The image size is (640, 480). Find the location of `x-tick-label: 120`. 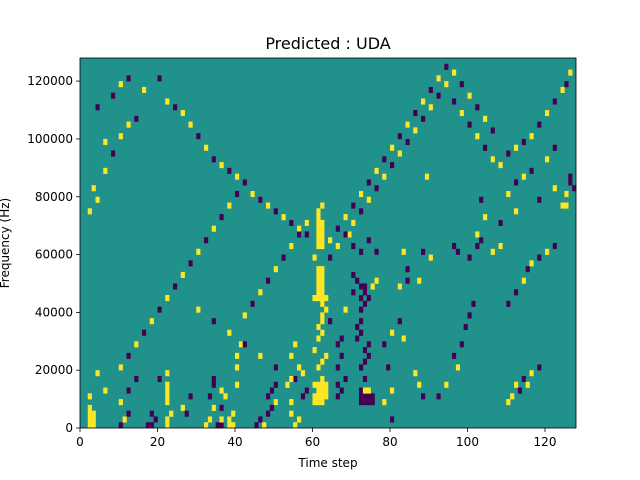

x-tick-label: 120 is located at coordinates (545, 442).